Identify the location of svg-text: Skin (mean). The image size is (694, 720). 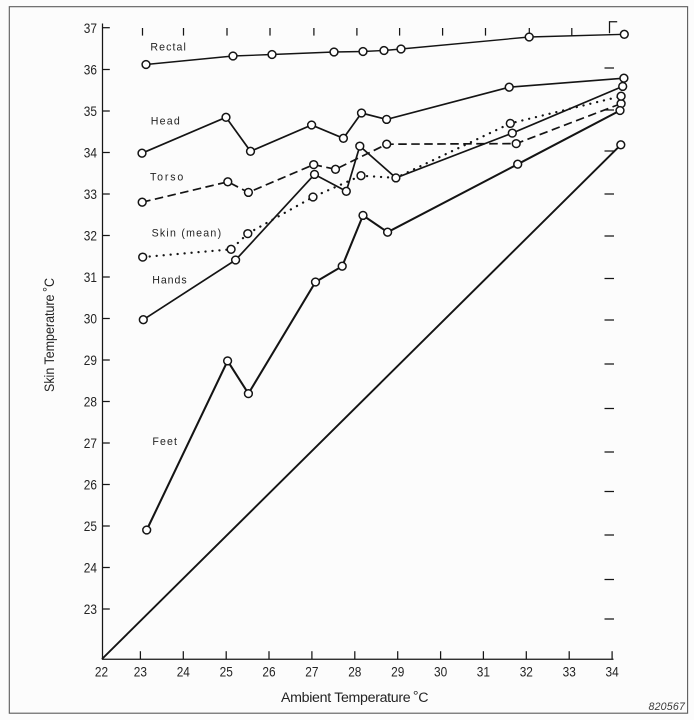
(187, 234).